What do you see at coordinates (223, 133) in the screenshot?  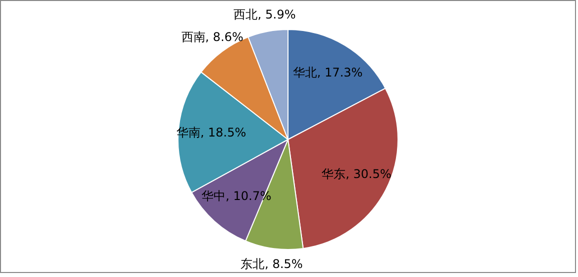 I see `data-label: , 18.5%` at bounding box center [223, 133].